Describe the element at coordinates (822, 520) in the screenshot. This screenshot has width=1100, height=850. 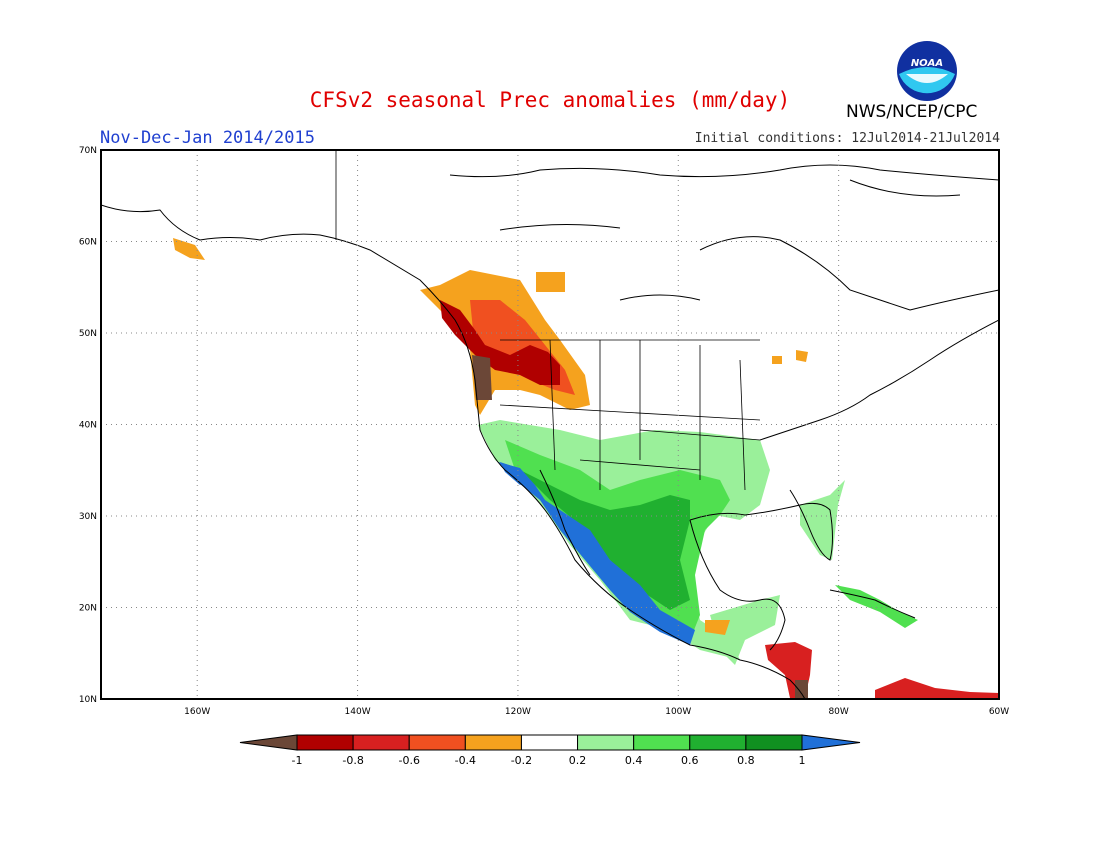
I see `wet-region-florida` at that location.